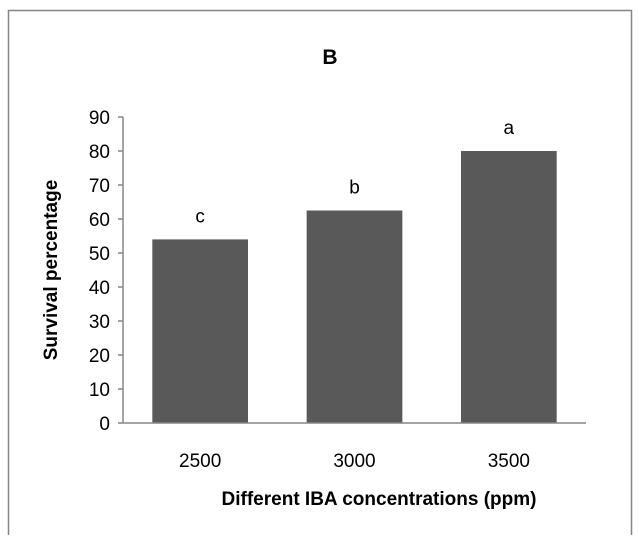  What do you see at coordinates (51, 270) in the screenshot?
I see `y-axis-label: Survival percentage` at bounding box center [51, 270].